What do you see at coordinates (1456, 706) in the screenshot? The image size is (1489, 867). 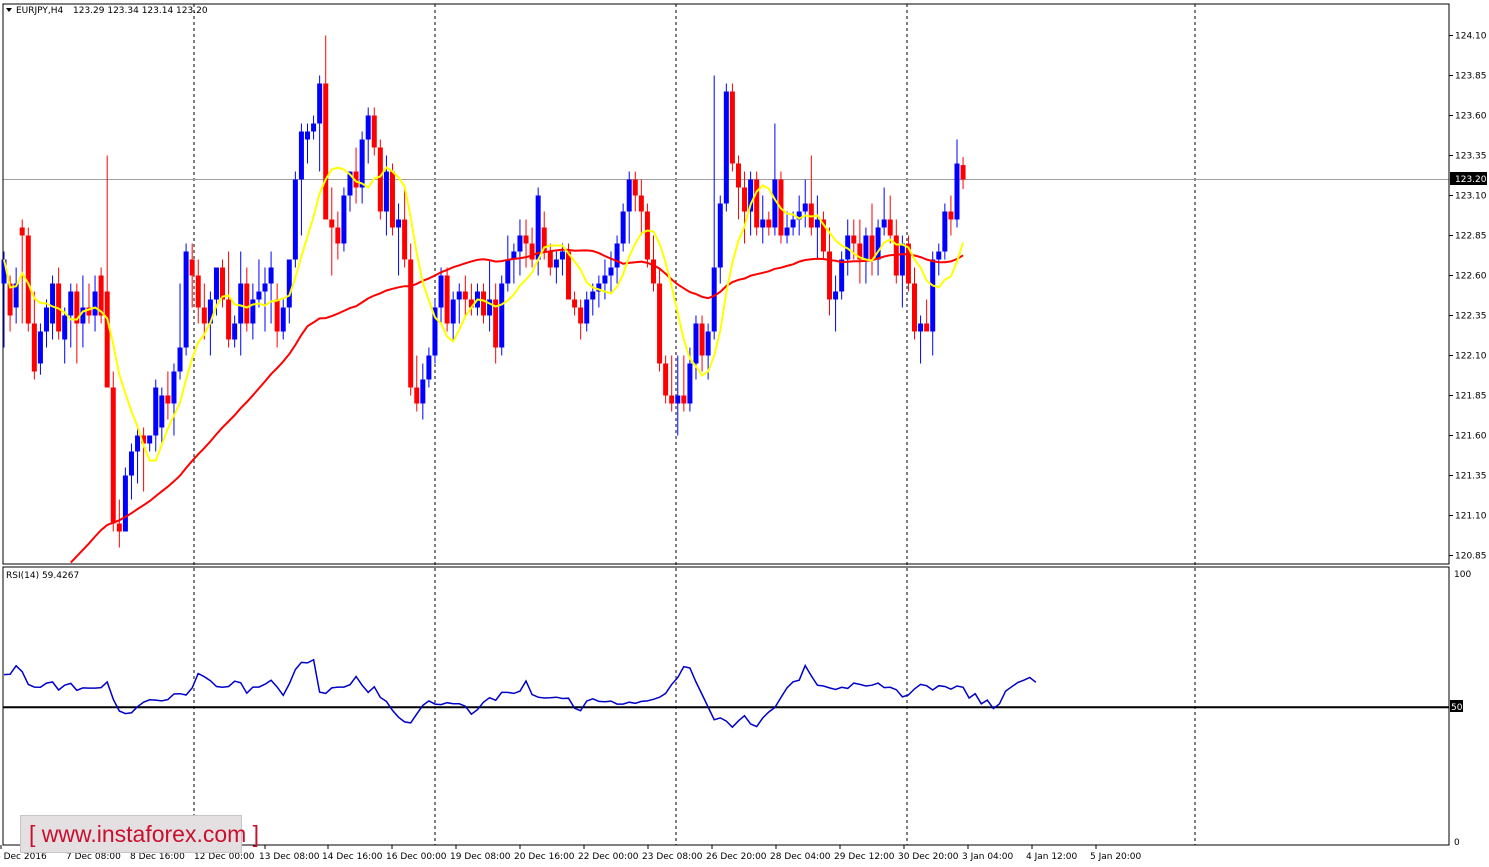 I see `rsi-level-tag-bg` at bounding box center [1456, 706].